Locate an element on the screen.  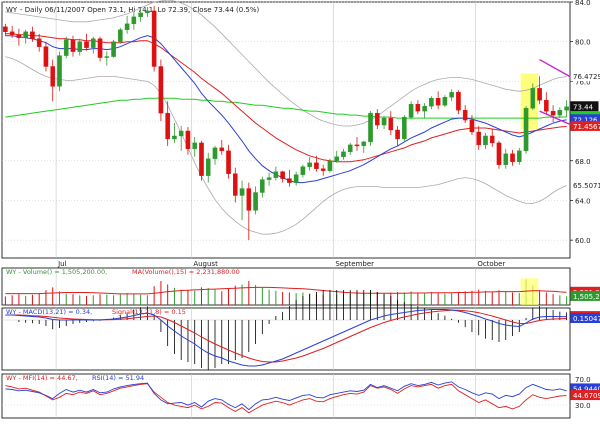
price-tick-label: 68.0 is located at coordinates (583, 162).